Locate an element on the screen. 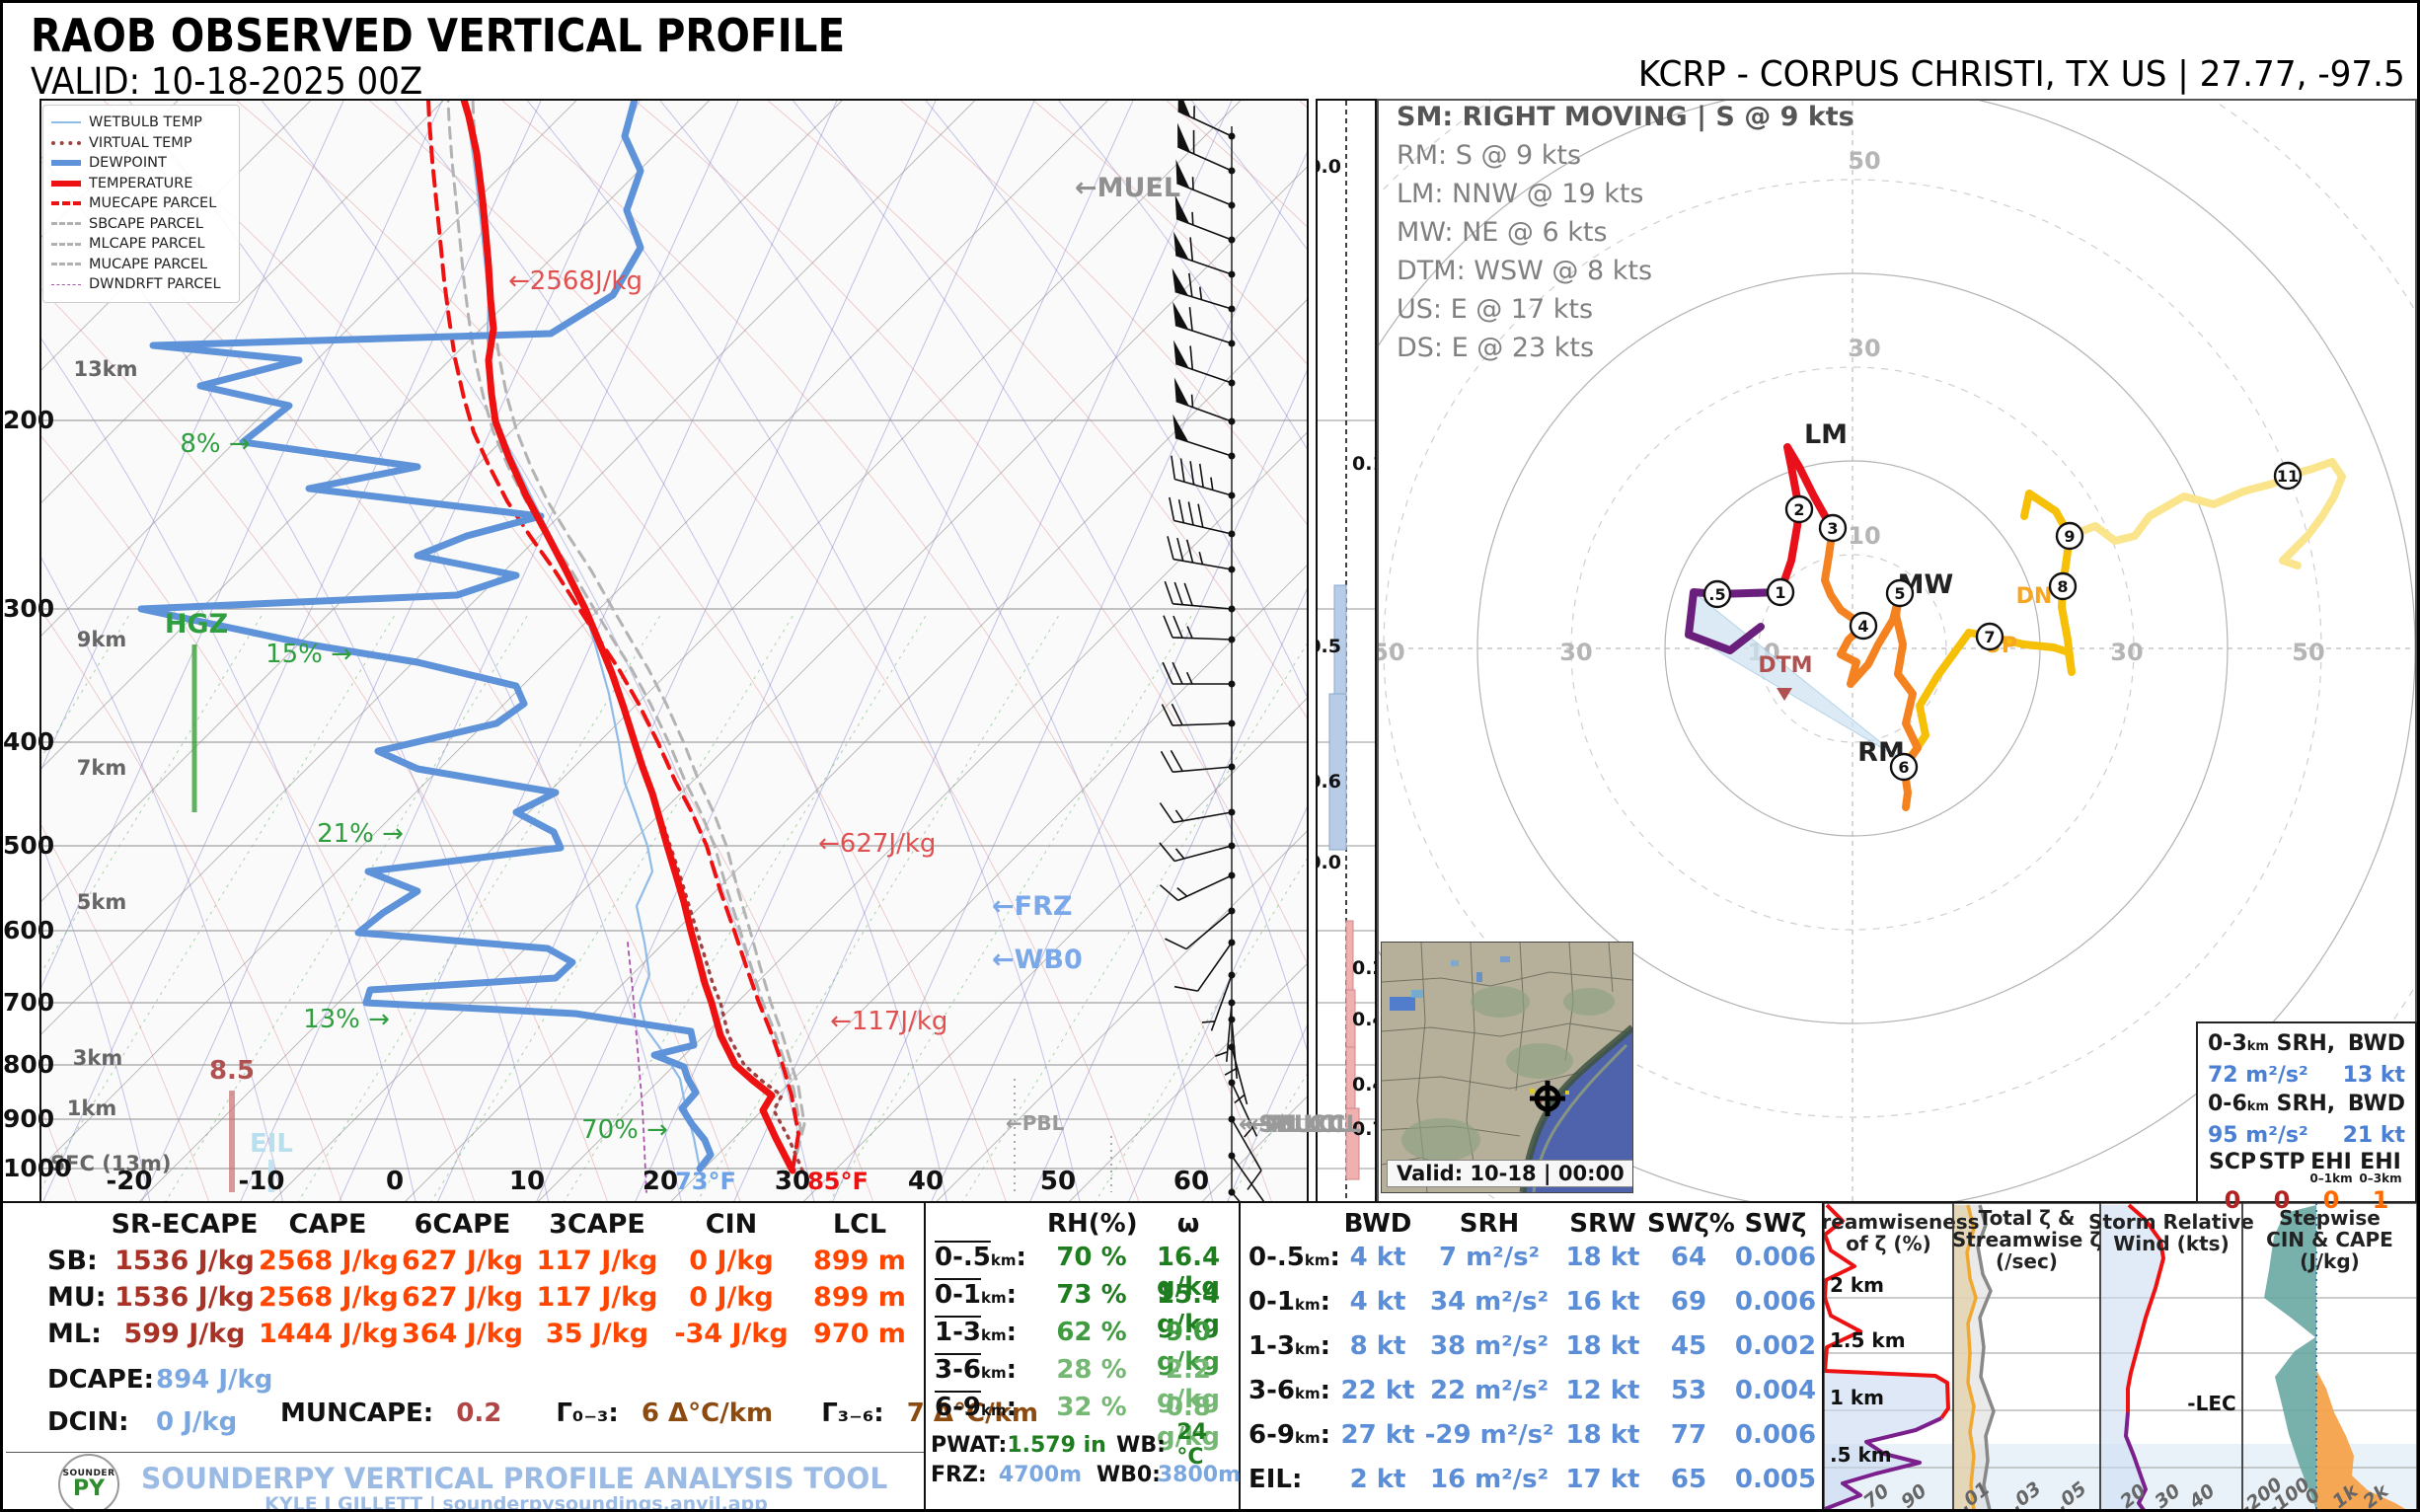 The height and width of the screenshot is (1512, 2420). height-label: 3km is located at coordinates (98, 1058).